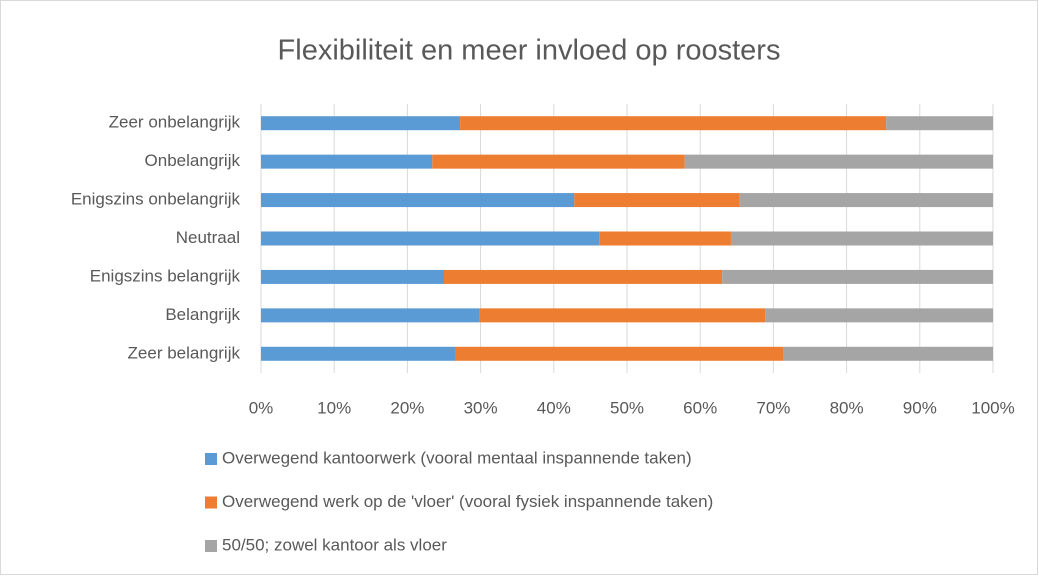  Describe the element at coordinates (992, 407) in the screenshot. I see `x-tick-label: 100%` at that location.